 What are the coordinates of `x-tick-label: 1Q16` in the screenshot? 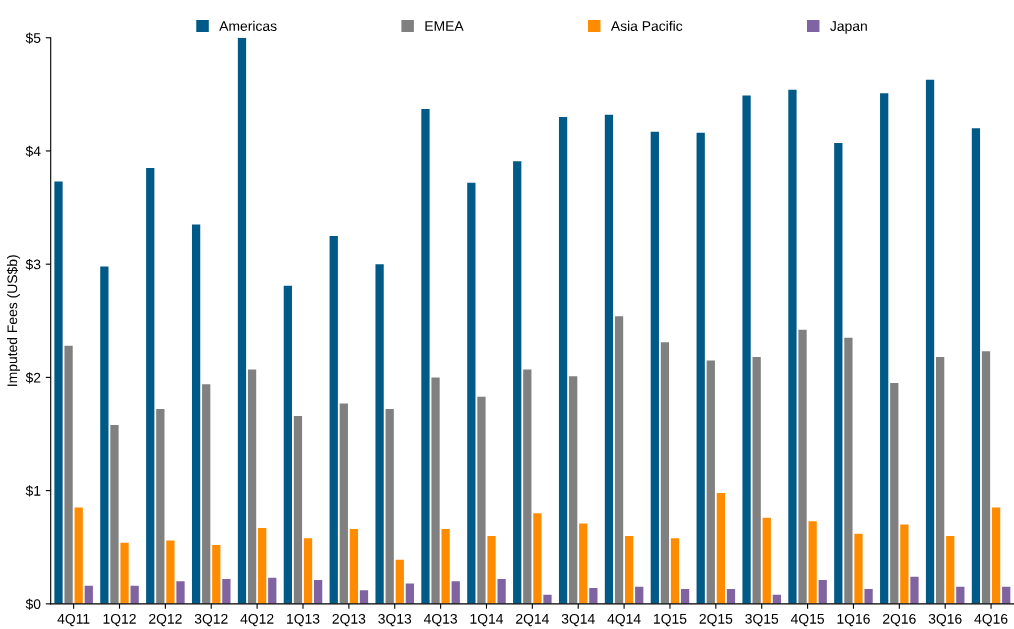 It's located at (853, 620).